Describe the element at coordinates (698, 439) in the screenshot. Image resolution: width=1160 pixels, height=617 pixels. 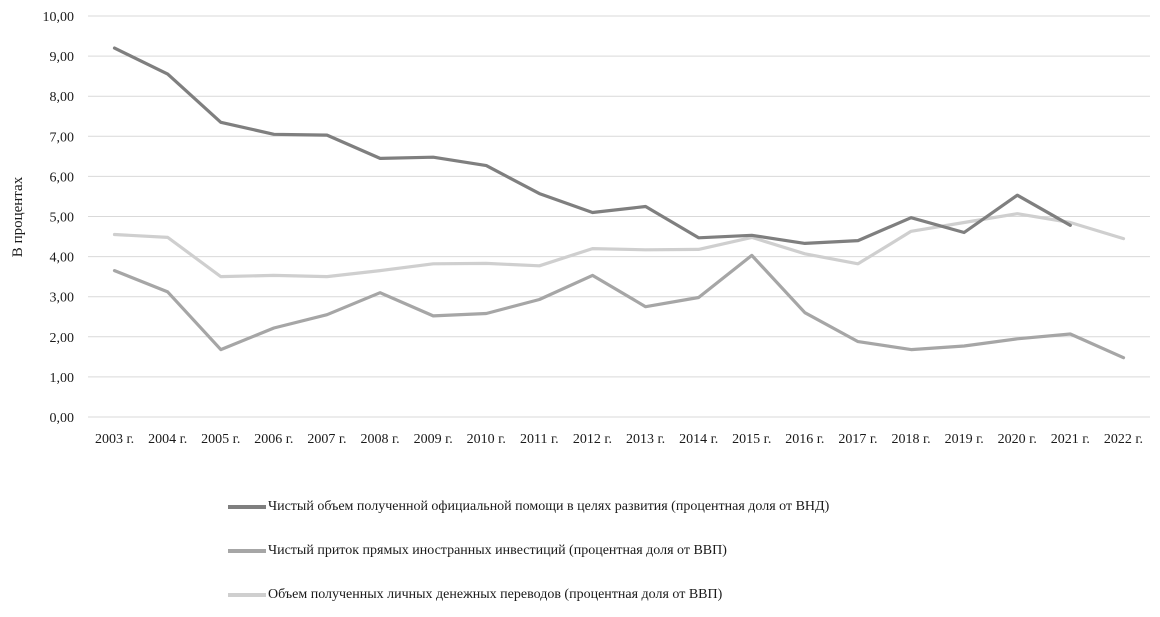
I see `x-tick-label: 2014 г.` at that location.